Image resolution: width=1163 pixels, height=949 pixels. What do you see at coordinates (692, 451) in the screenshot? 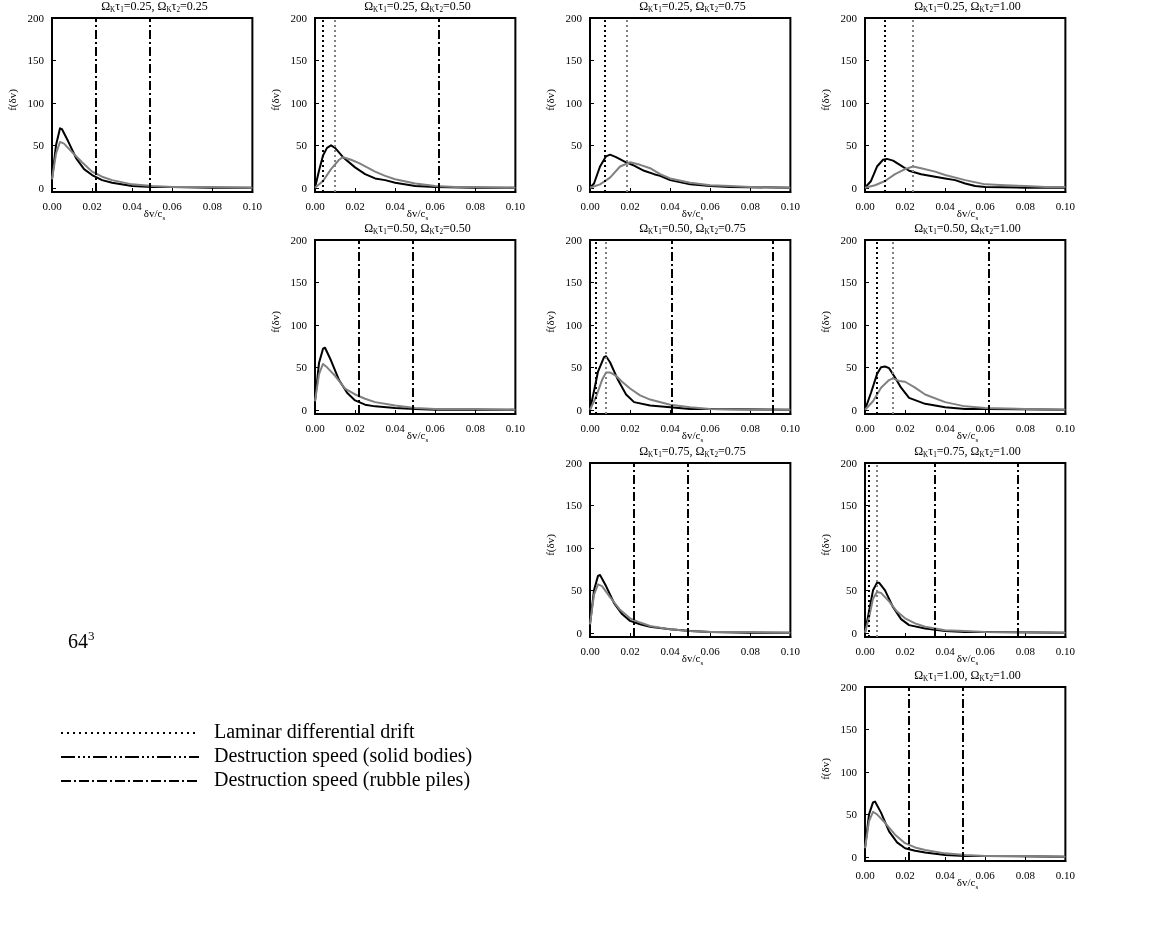
I see `chart-title: Ω$_{K}$τ$_{1}$=0.75, Ω$_{K}$τ$_{2}$=0.75` at bounding box center [692, 451].